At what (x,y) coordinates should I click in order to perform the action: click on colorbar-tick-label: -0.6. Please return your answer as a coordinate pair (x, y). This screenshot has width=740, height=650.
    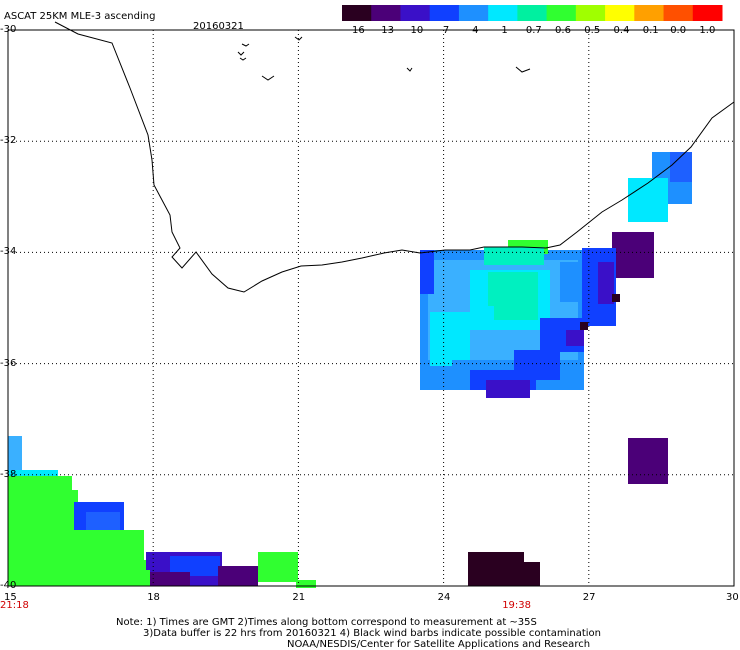
    Looking at the image, I should click on (561, 30).